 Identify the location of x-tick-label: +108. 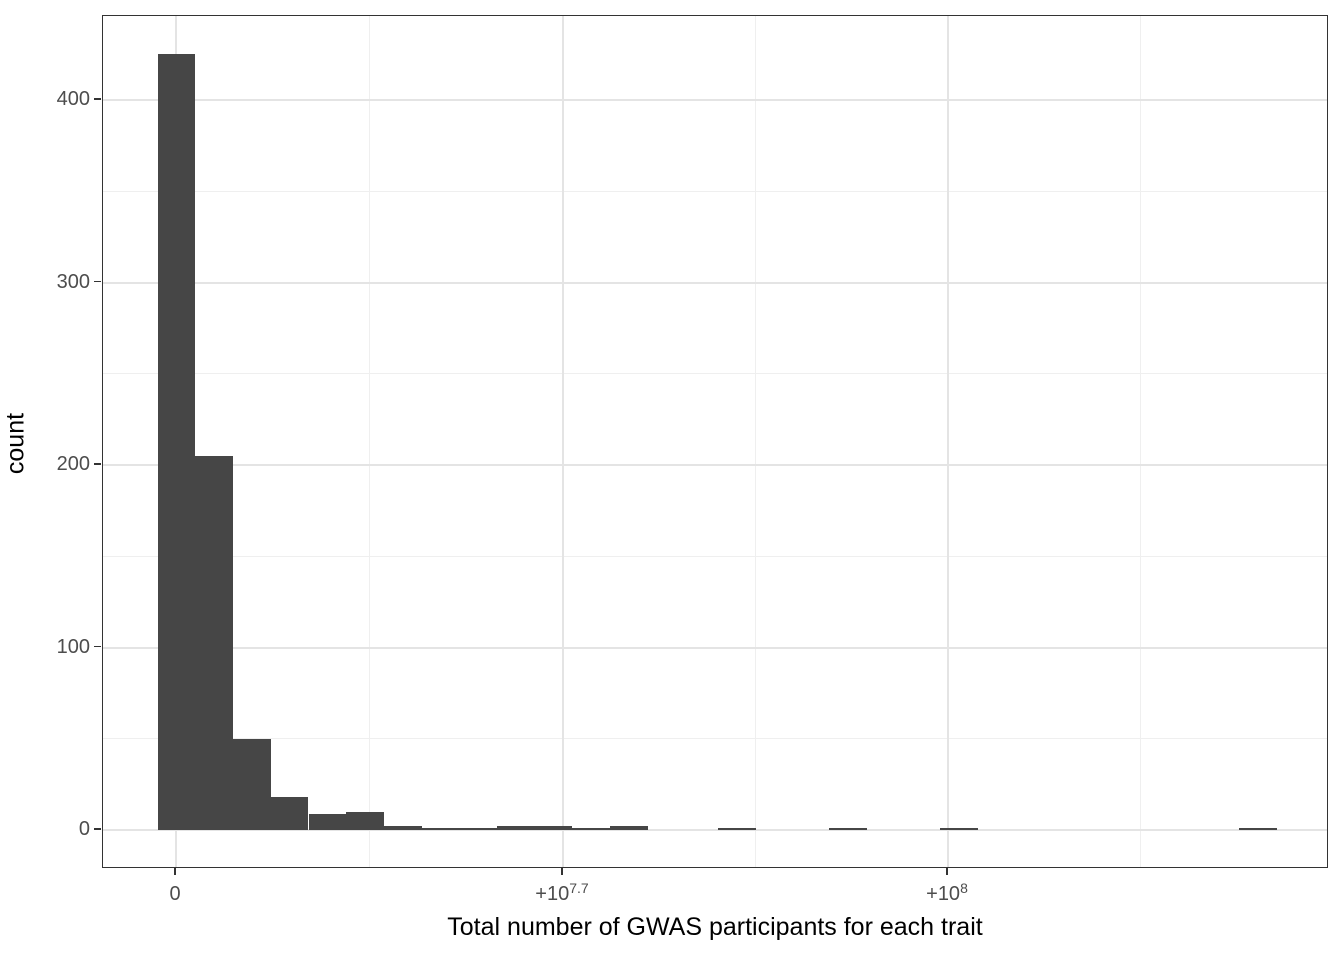
(947, 893).